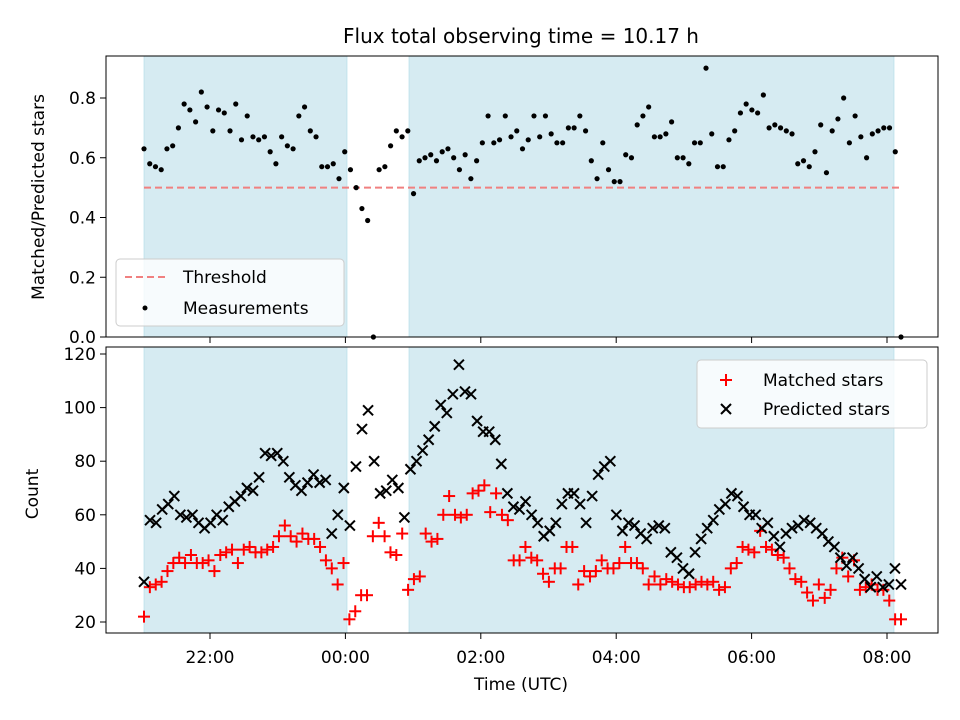 The width and height of the screenshot is (960, 720). What do you see at coordinates (549, 650) in the screenshot?
I see `count-x-ticks: 22:00 00:00 02:00 04:00 06:00 08:00` at bounding box center [549, 650].